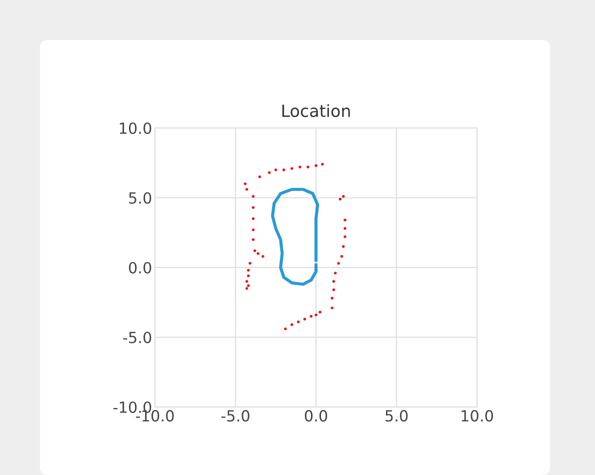 This screenshot has width=595, height=475. What do you see at coordinates (316, 111) in the screenshot?
I see `chart-title: Location` at bounding box center [316, 111].